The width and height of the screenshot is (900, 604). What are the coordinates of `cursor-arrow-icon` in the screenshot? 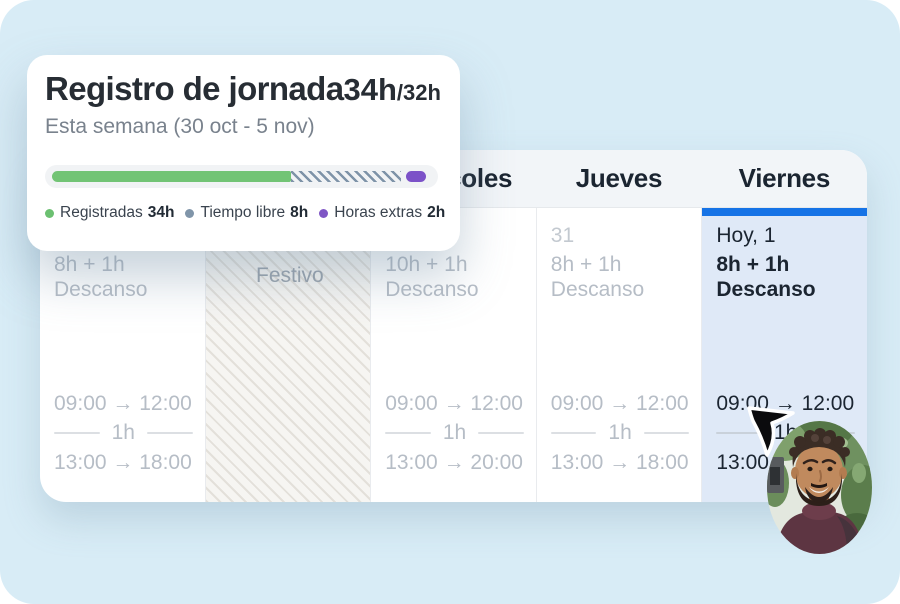 It's located at (770, 433).